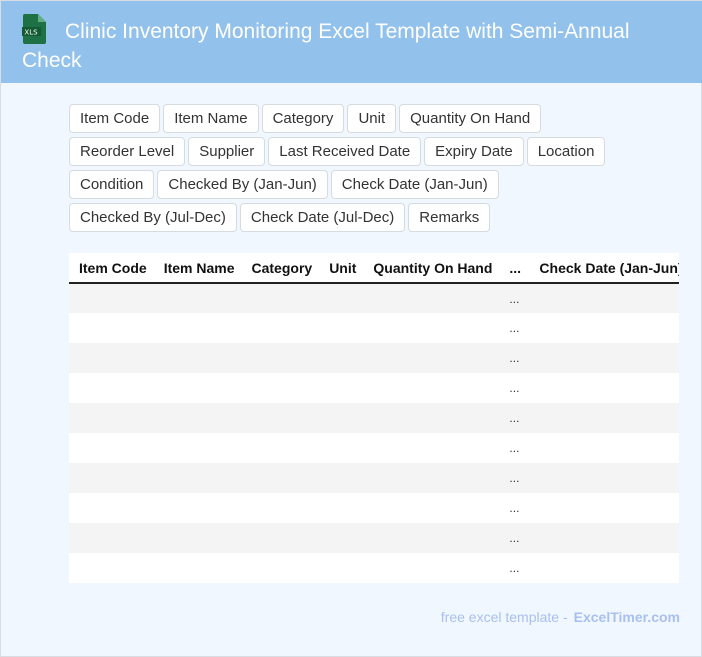  Describe the element at coordinates (242, 184) in the screenshot. I see `column-tag: Checked By (Jan-Jun)` at that location.